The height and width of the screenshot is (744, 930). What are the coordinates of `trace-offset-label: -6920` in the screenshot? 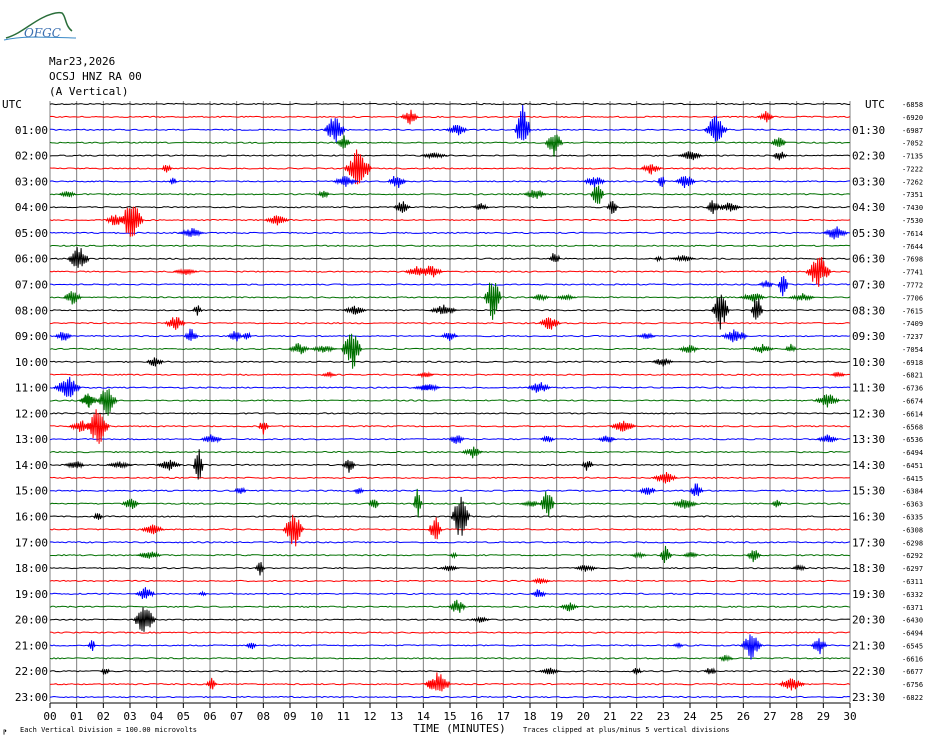 It's located at (912, 118).